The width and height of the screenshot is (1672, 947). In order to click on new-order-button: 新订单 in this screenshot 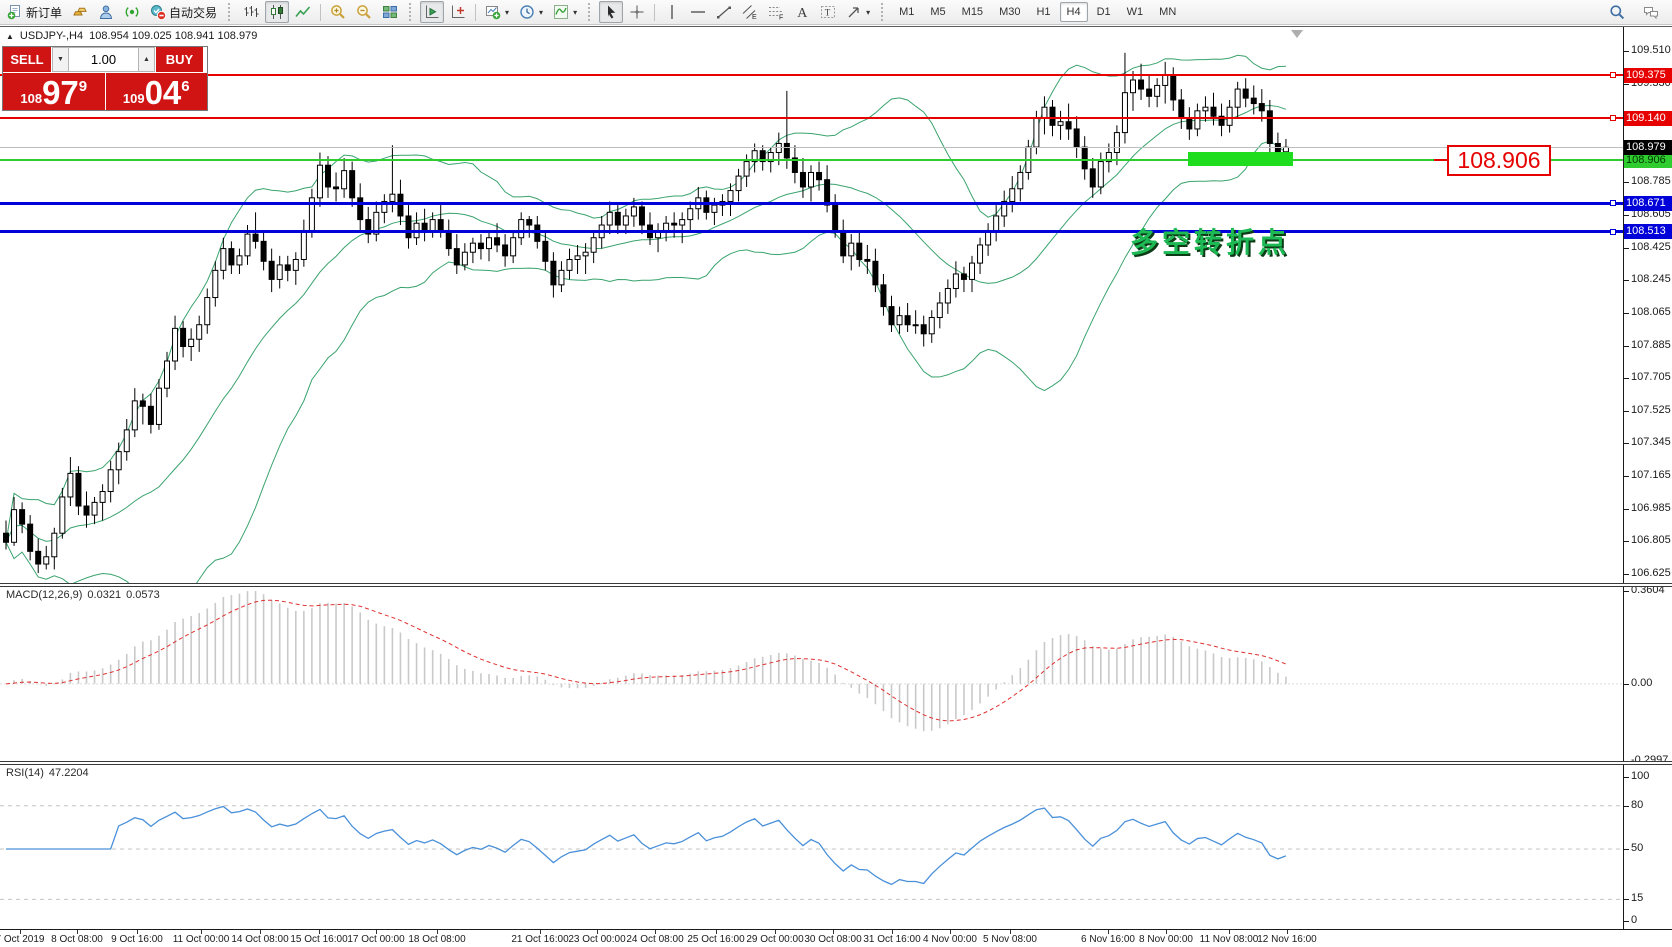, I will do `click(34, 12)`.